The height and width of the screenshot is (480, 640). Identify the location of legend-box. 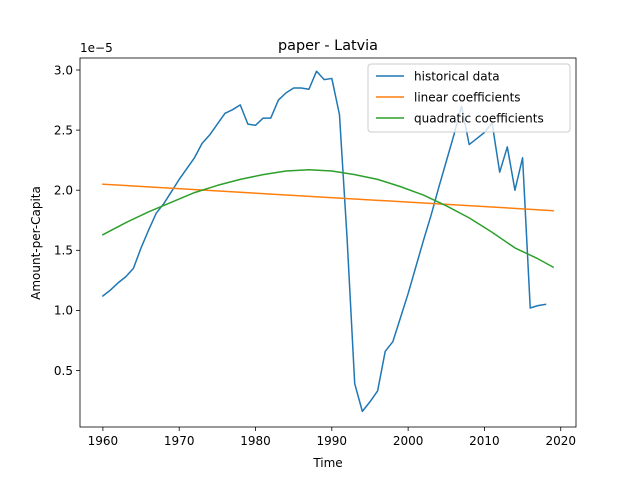
(469, 98).